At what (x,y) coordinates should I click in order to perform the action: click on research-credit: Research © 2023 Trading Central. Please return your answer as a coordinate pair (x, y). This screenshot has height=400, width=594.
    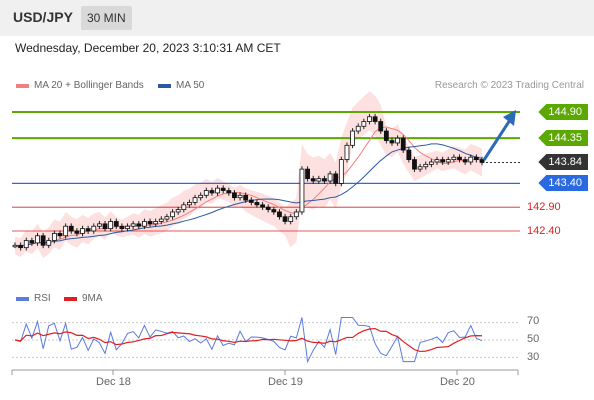
    Looking at the image, I should click on (509, 85).